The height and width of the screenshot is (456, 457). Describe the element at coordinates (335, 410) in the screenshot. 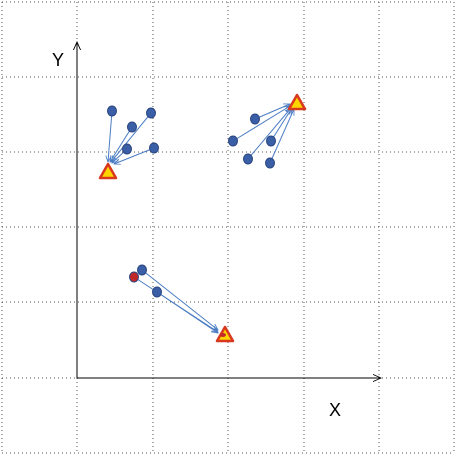

I see `x-axis-label: X` at that location.